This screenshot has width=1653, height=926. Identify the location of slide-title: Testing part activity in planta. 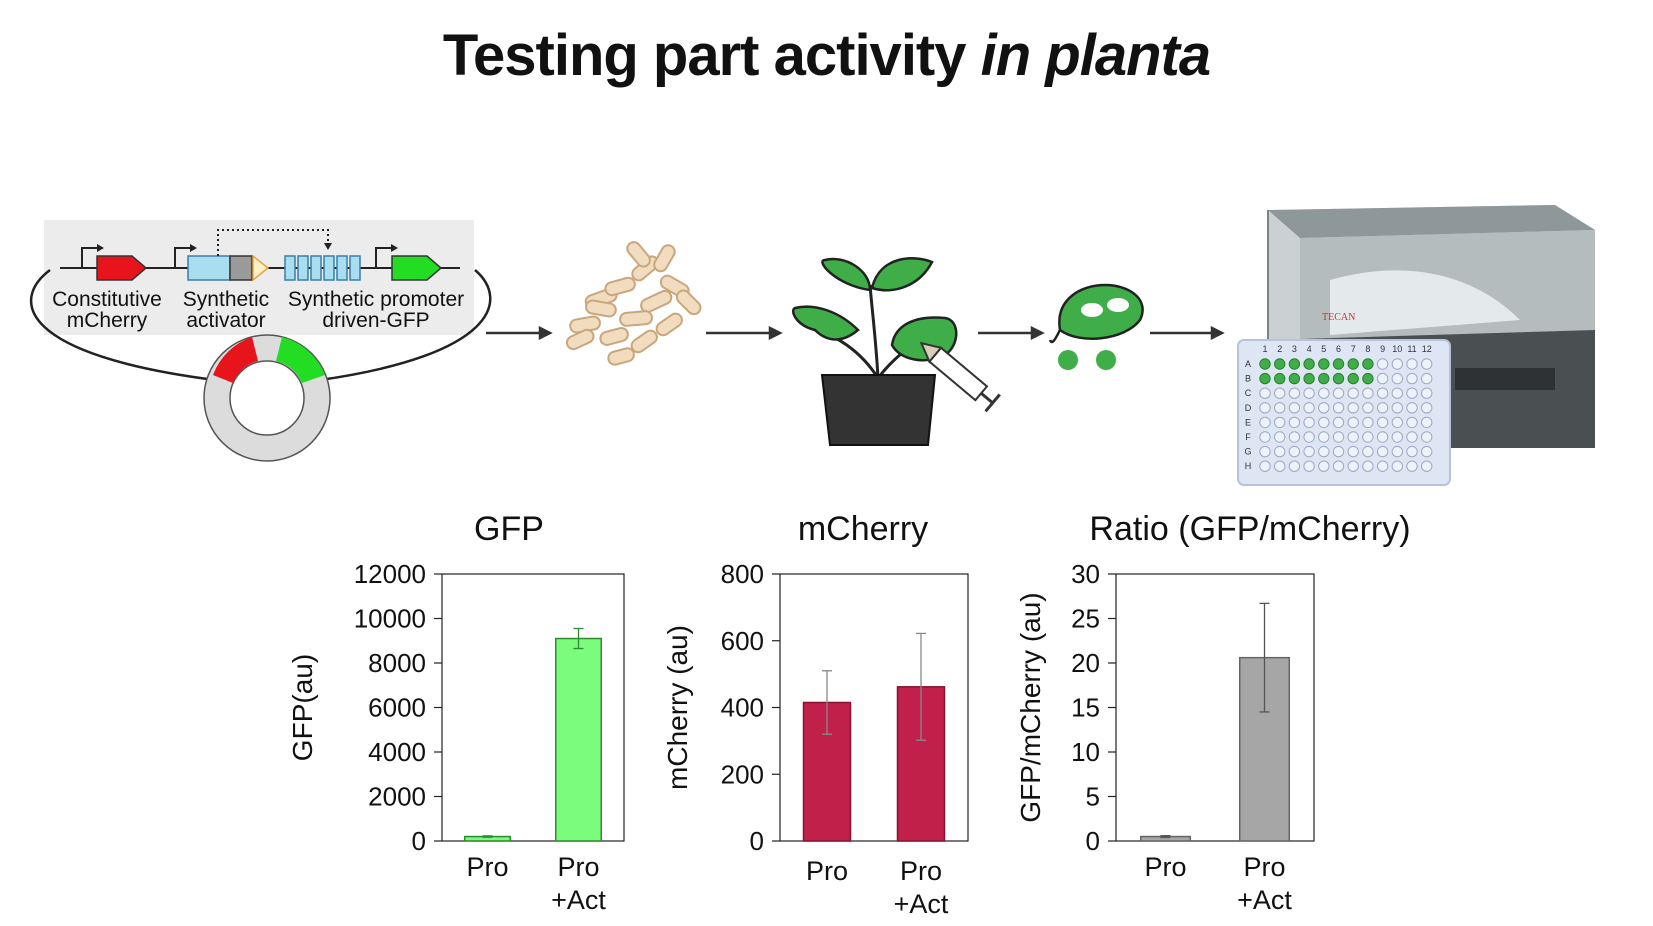
(826, 55).